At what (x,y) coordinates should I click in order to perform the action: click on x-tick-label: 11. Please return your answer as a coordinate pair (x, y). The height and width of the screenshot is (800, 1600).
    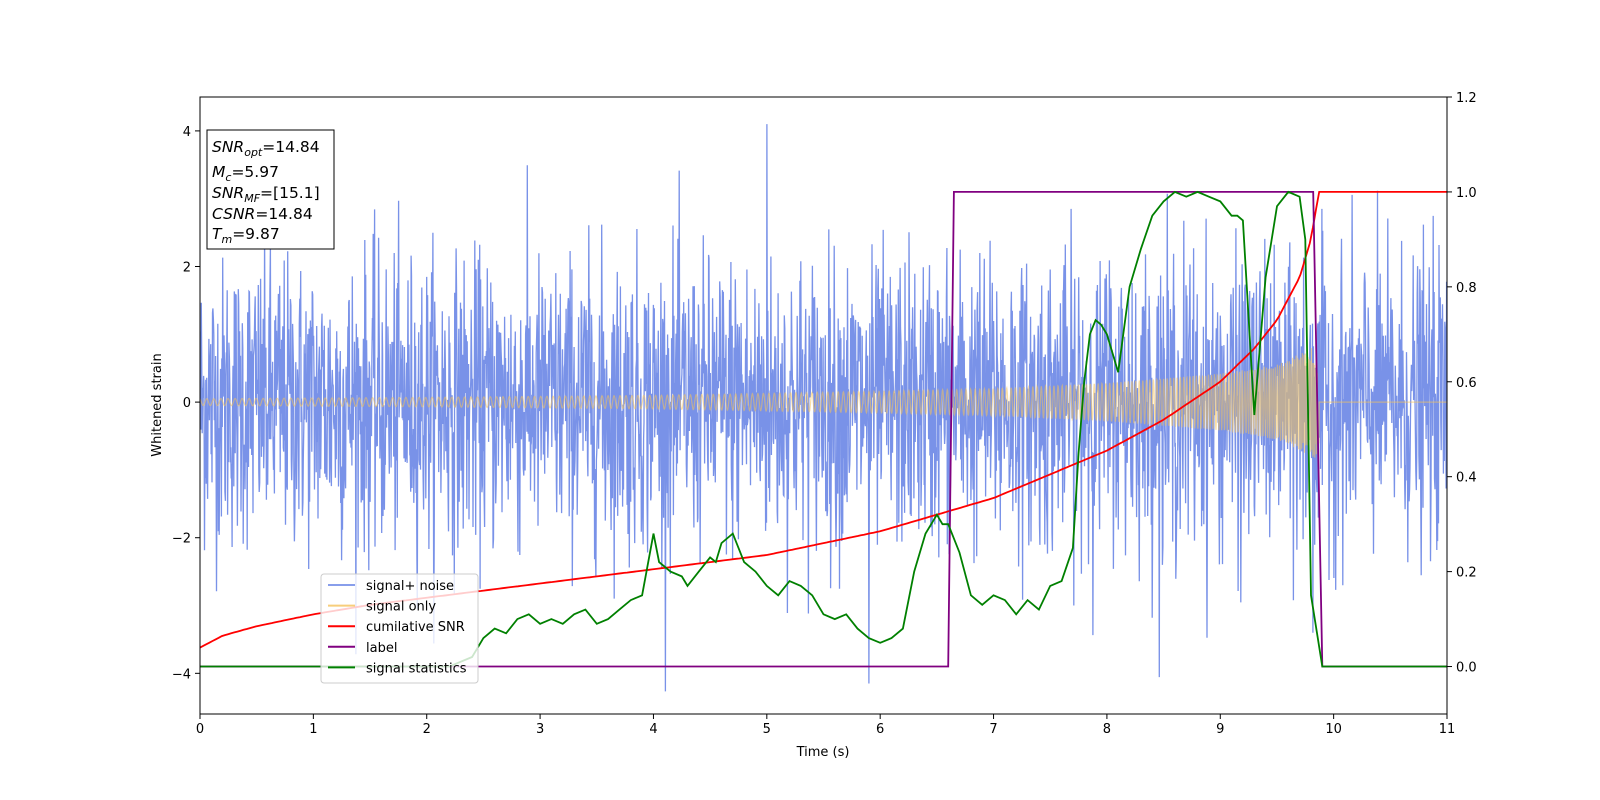
    Looking at the image, I should click on (1447, 729).